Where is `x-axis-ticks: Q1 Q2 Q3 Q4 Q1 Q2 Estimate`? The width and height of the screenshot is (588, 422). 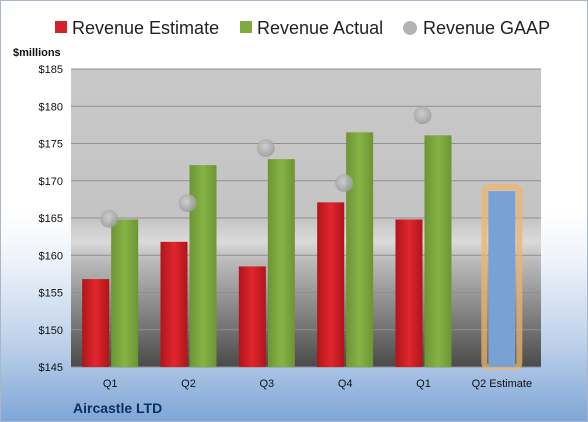 x-axis-ticks: Q1 Q2 Q3 Q4 Q1 Q2 Estimate is located at coordinates (317, 384).